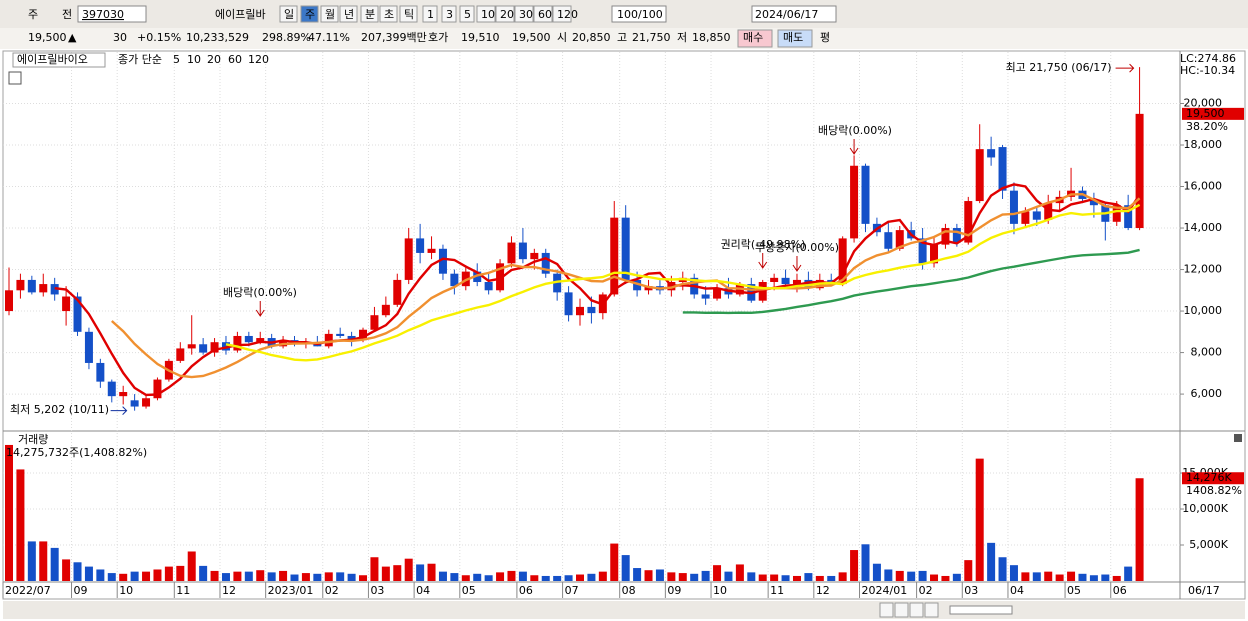 The width and height of the screenshot is (1248, 621). I want to click on hc-label: HC:-10.34, so click(1207, 70).